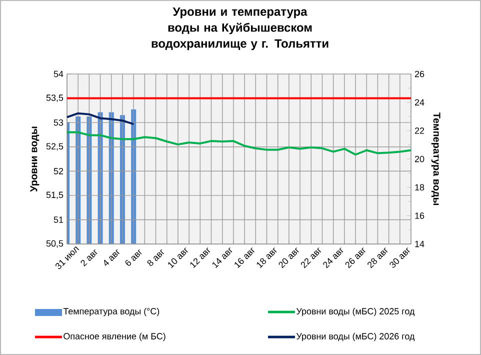  What do you see at coordinates (288, 257) in the screenshot?
I see `x-tick-label: 20 авг` at bounding box center [288, 257].